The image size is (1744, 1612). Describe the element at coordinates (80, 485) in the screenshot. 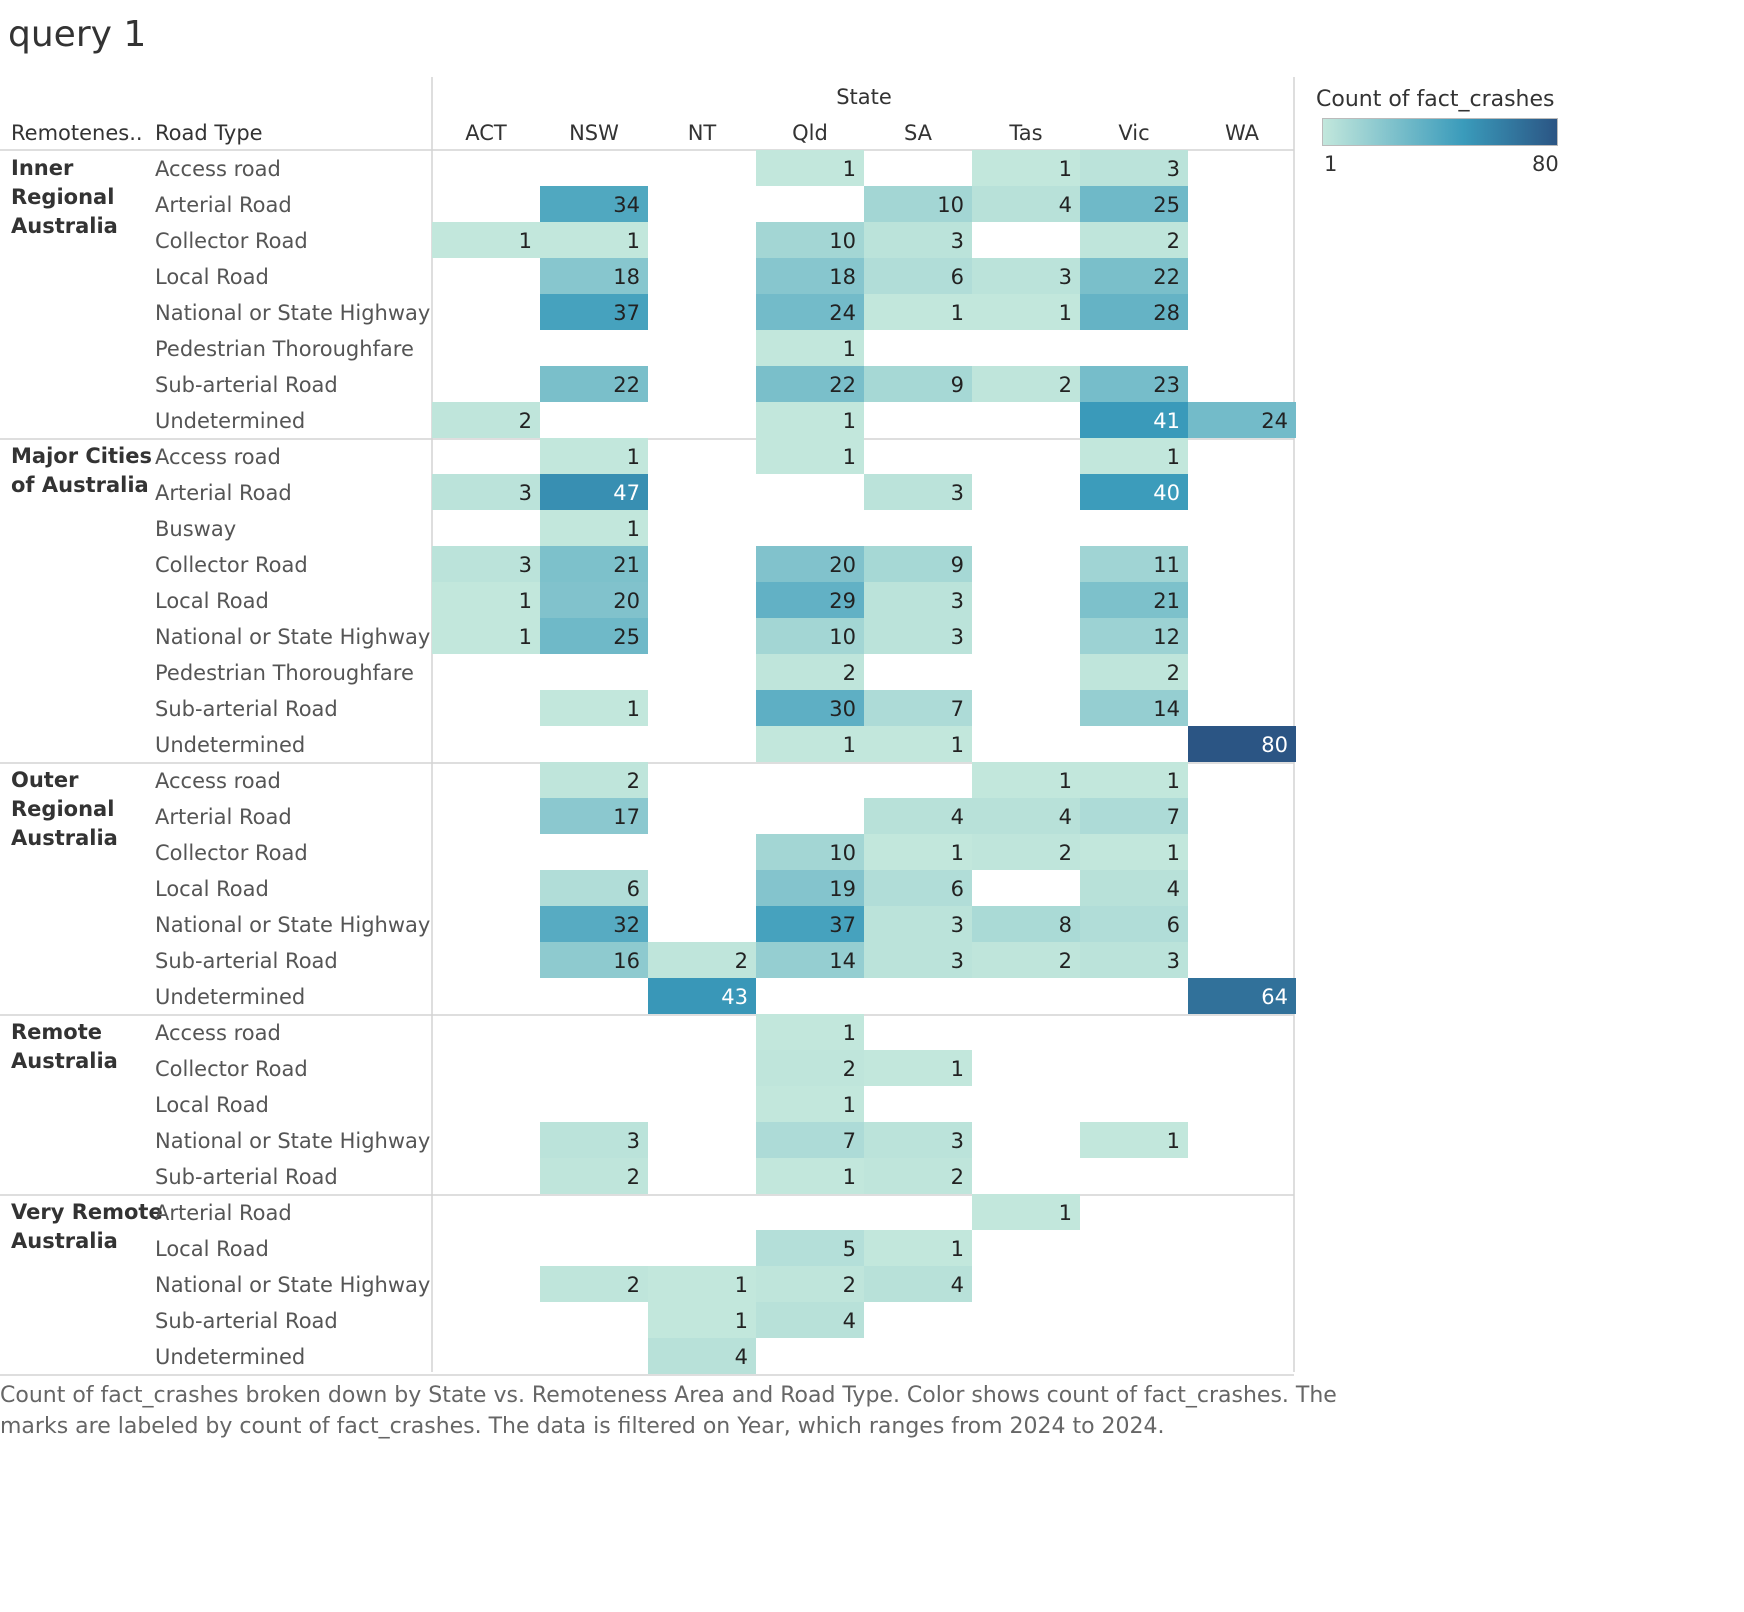

I see `remoteness-label: of Australia` at that location.